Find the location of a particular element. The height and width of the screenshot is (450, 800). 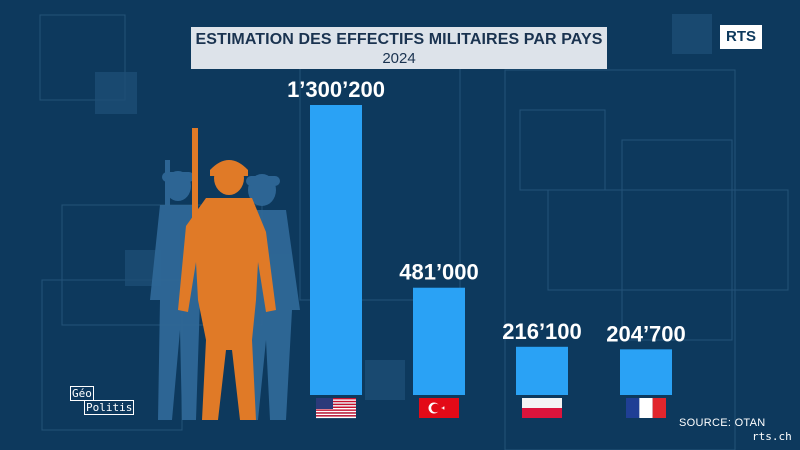

chart-subtitle: 2024 is located at coordinates (399, 58).